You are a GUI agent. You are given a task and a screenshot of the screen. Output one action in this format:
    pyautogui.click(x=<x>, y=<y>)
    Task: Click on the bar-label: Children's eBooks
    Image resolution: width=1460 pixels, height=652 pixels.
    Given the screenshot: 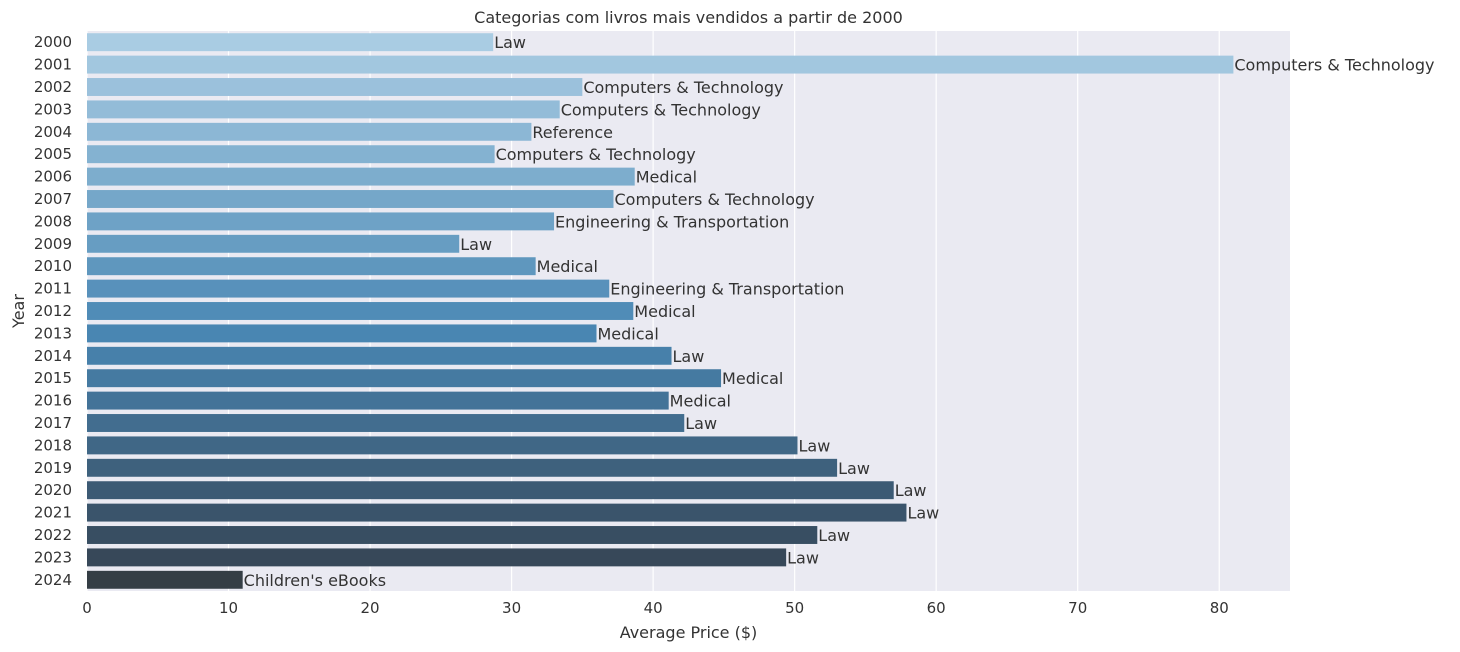 What is the action you would take?
    pyautogui.click(x=315, y=580)
    